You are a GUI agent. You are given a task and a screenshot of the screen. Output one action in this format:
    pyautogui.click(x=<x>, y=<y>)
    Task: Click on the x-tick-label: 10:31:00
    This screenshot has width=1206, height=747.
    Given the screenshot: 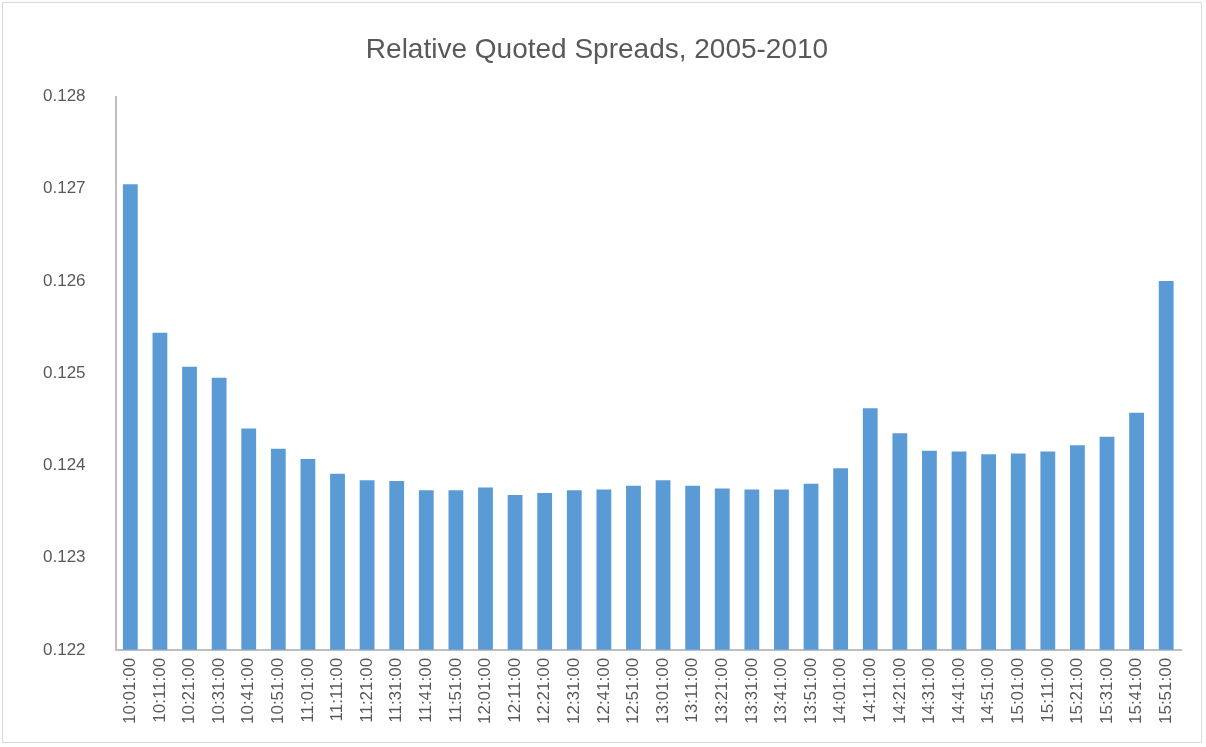 What is the action you would take?
    pyautogui.click(x=218, y=691)
    